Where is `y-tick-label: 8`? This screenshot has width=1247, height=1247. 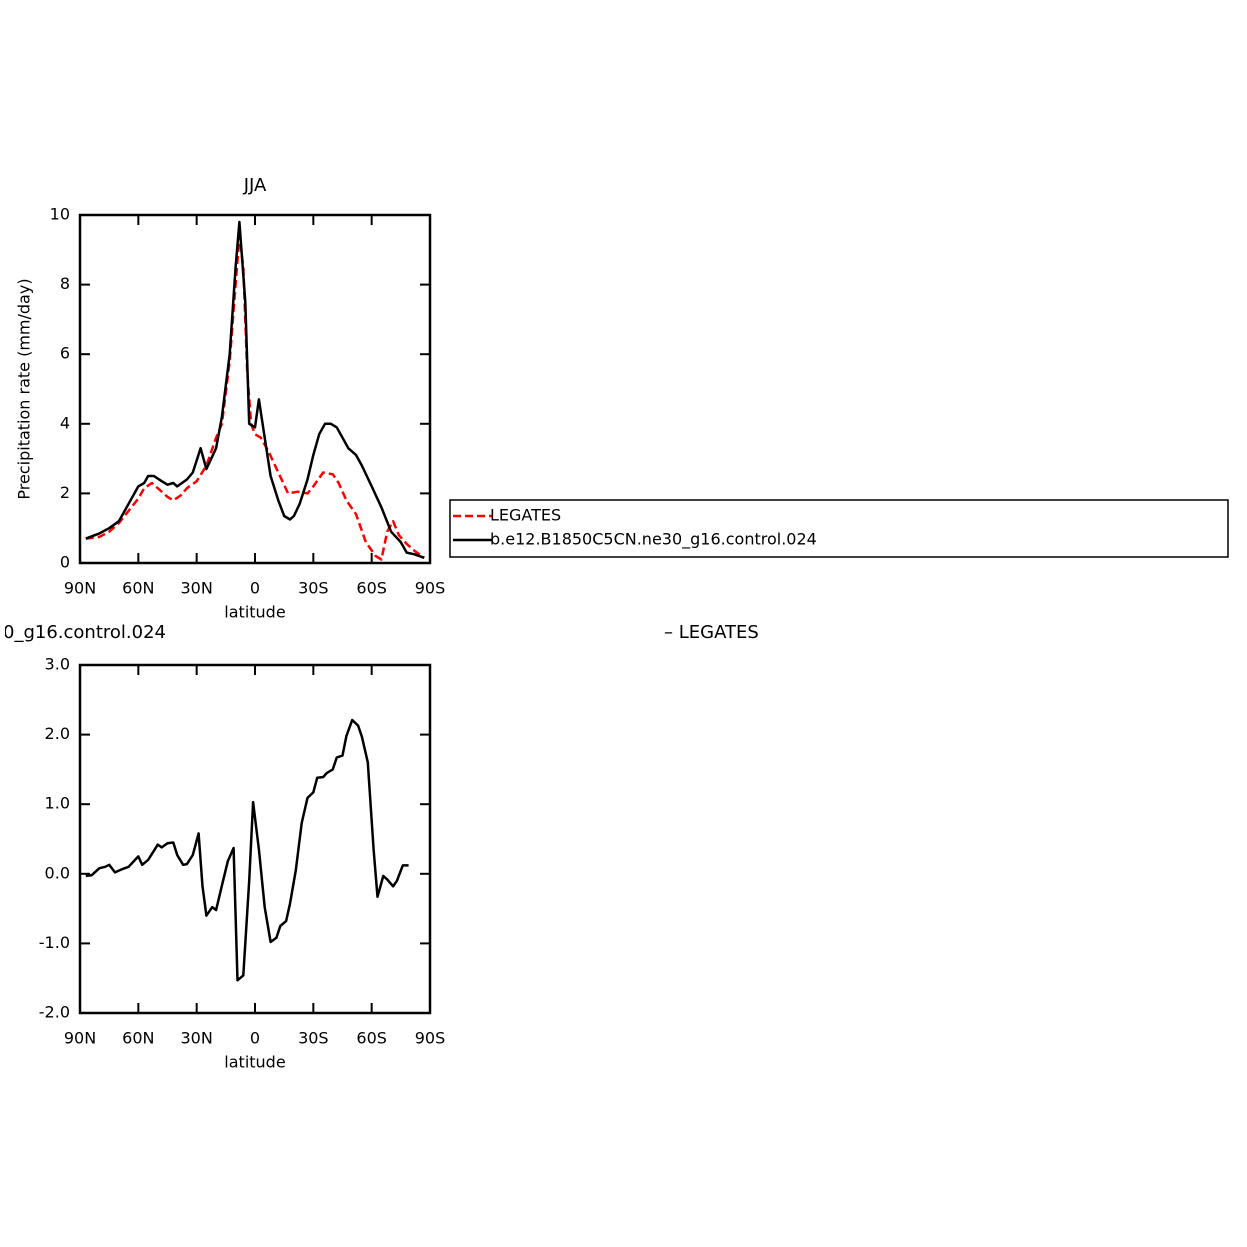 y-tick-label: 8 is located at coordinates (65, 283).